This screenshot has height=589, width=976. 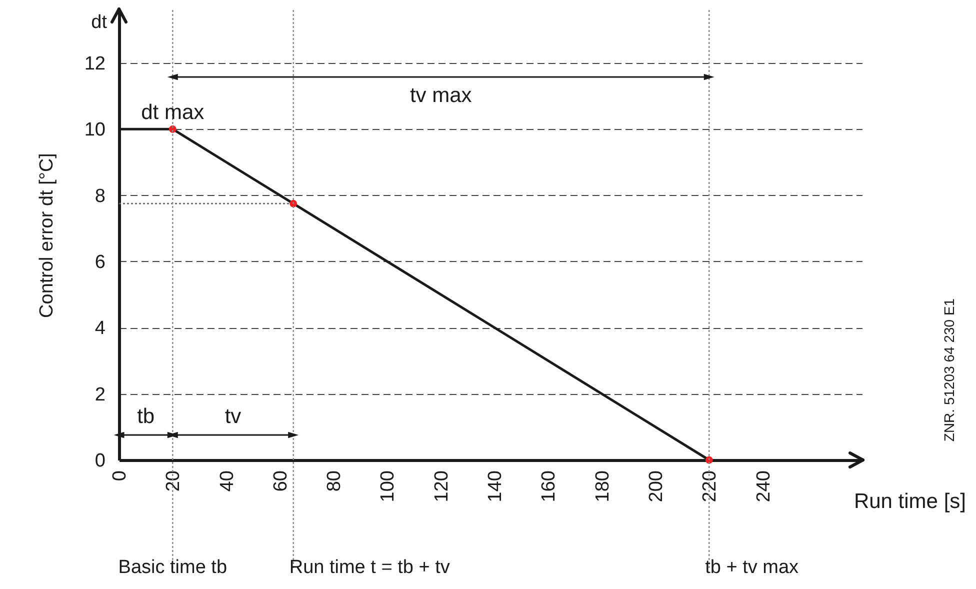 I want to click on text: ZNR. 51203 64 230 E1, so click(x=949, y=370).